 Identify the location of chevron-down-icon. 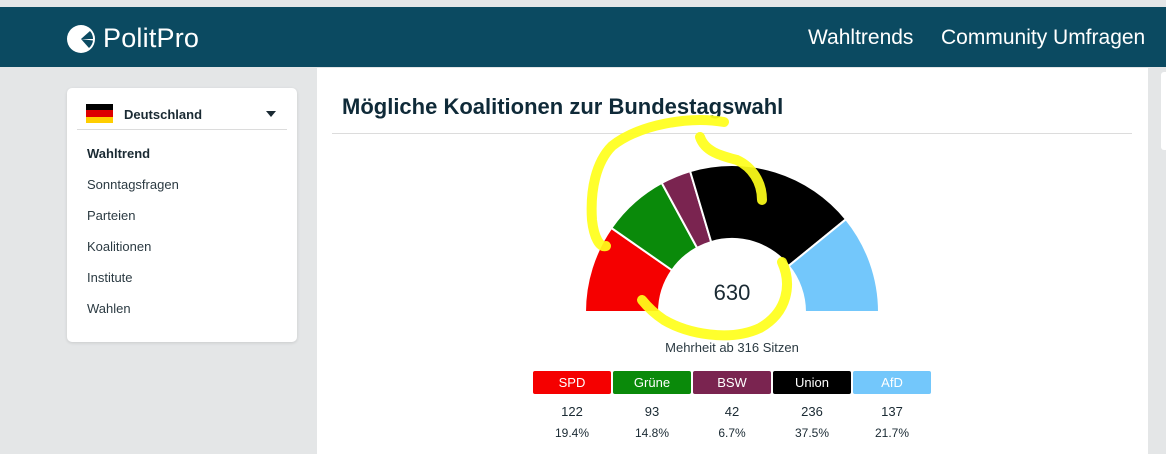
(271, 114).